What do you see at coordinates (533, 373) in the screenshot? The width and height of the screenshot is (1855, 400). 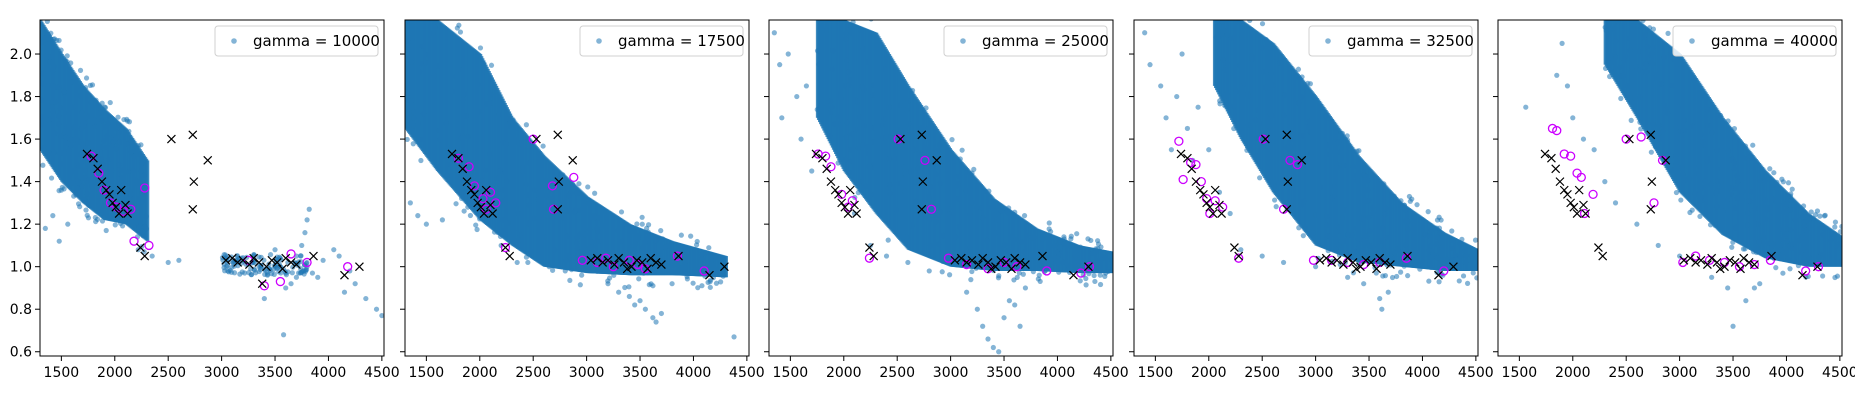 I see `x-tick-label: 2500` at bounding box center [533, 373].